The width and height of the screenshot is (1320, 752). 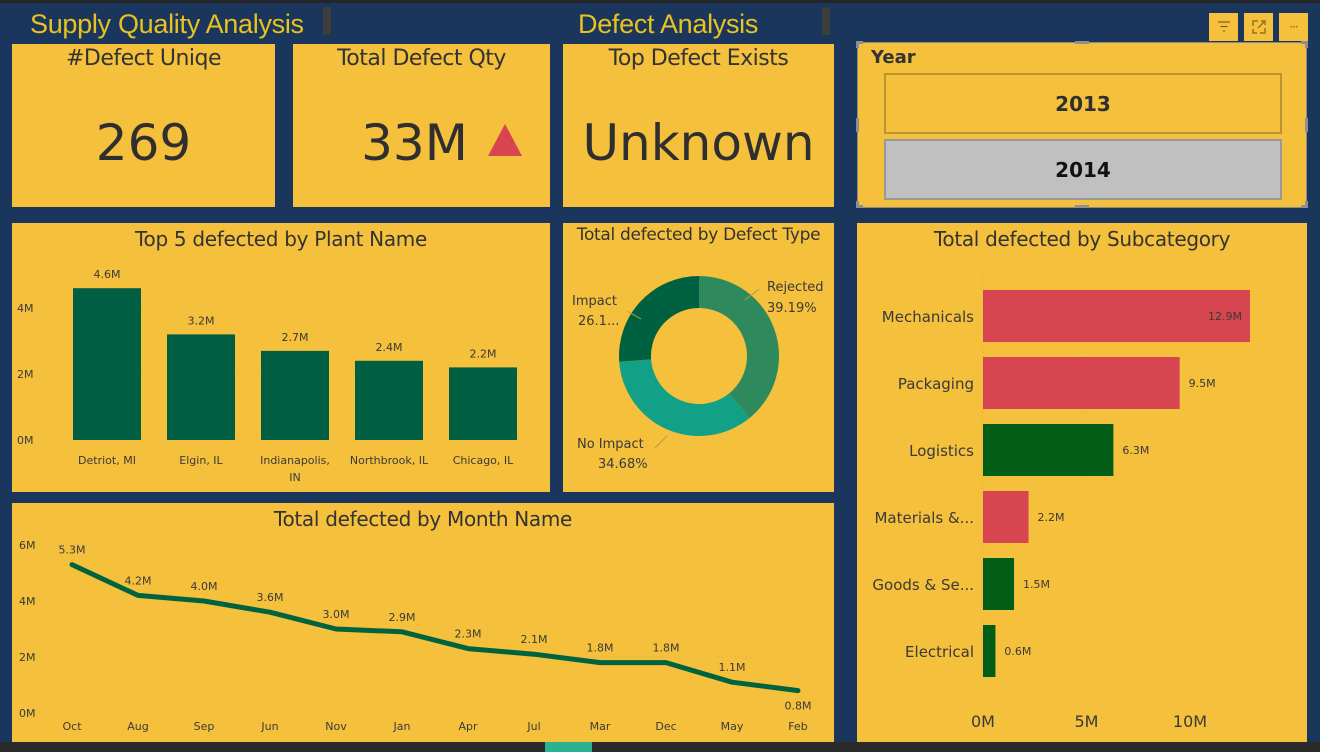 What do you see at coordinates (25, 374) in the screenshot?
I see `y-tick-label: 2M` at bounding box center [25, 374].